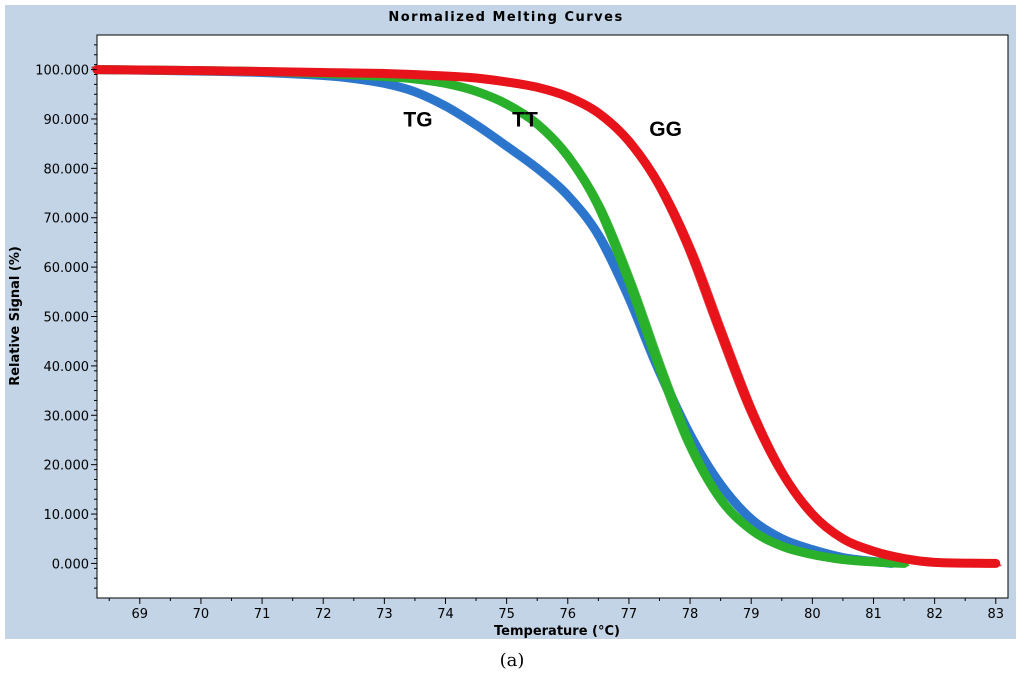  I want to click on y-tick-label: 90.000, so click(67, 120).